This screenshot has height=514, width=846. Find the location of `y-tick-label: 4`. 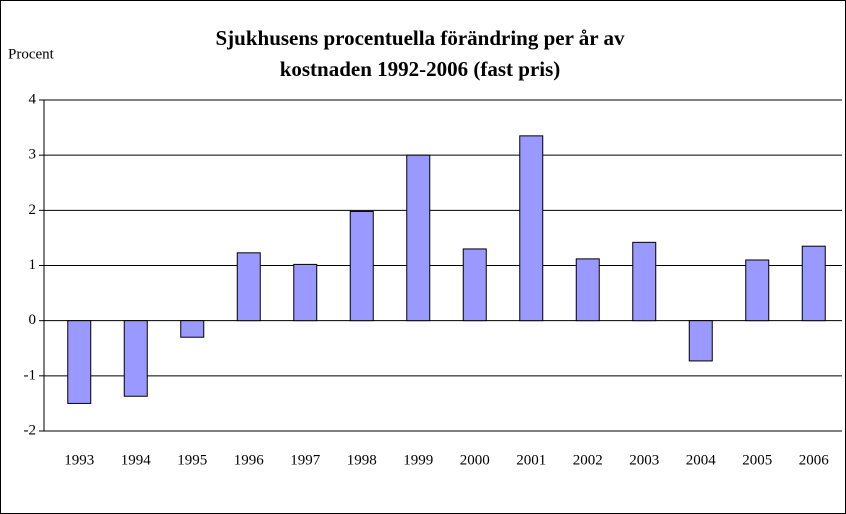

y-tick-label: 4 is located at coordinates (33, 99).